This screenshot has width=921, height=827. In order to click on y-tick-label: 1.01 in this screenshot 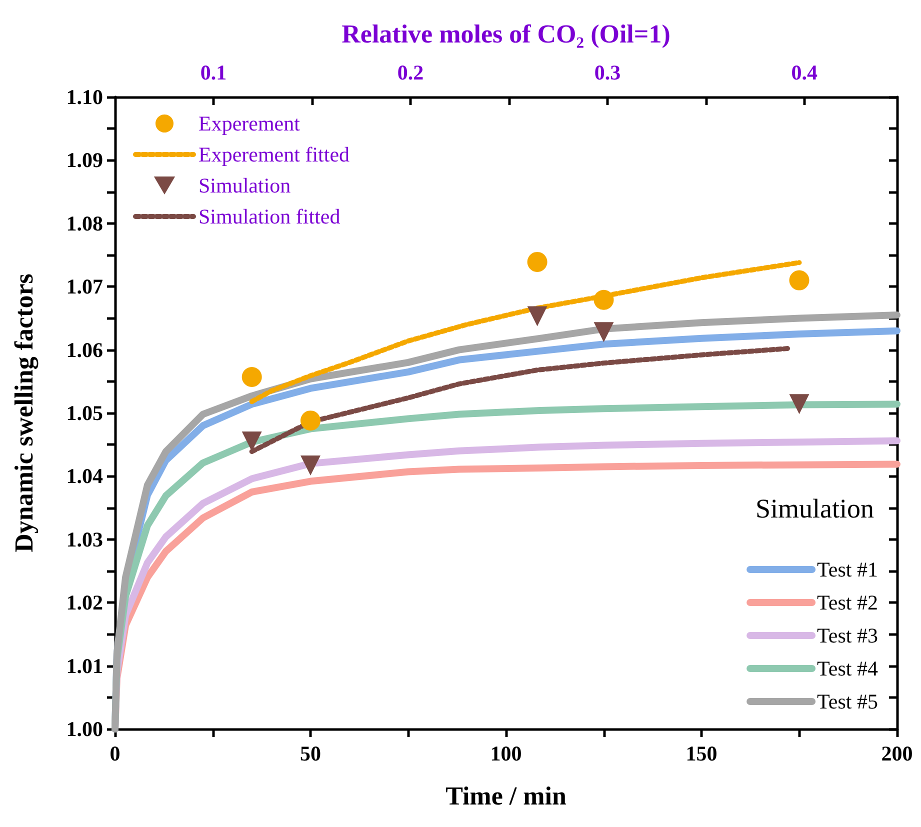, I will do `click(84, 666)`.